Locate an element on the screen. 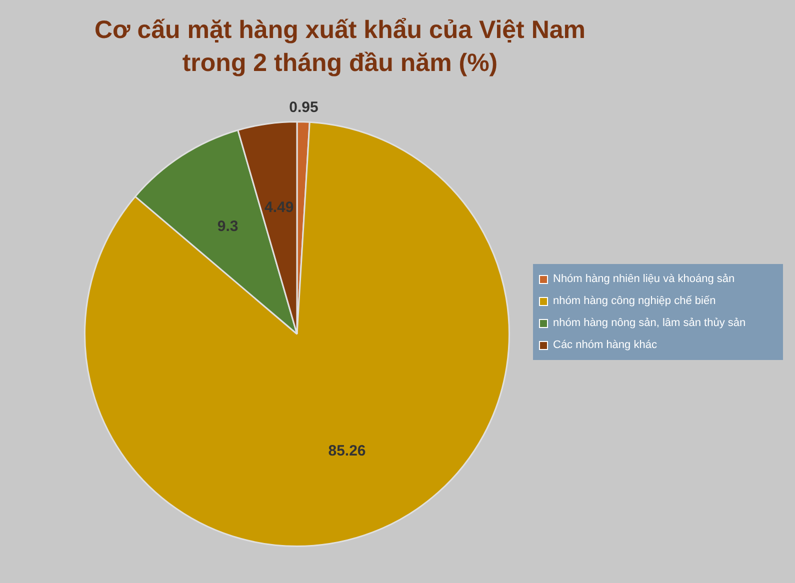 This screenshot has height=583, width=795. data-label: 0.95 is located at coordinates (303, 107).